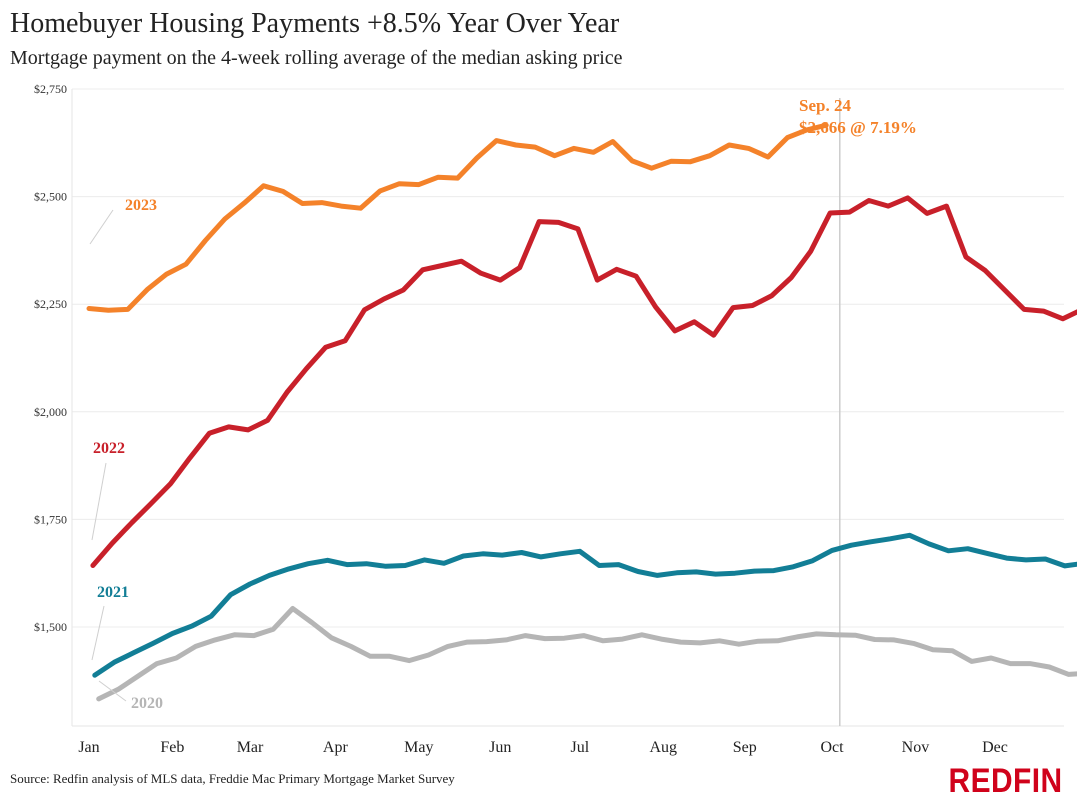 The width and height of the screenshot is (1077, 805). I want to click on x-tick-label: Jun, so click(500, 747).